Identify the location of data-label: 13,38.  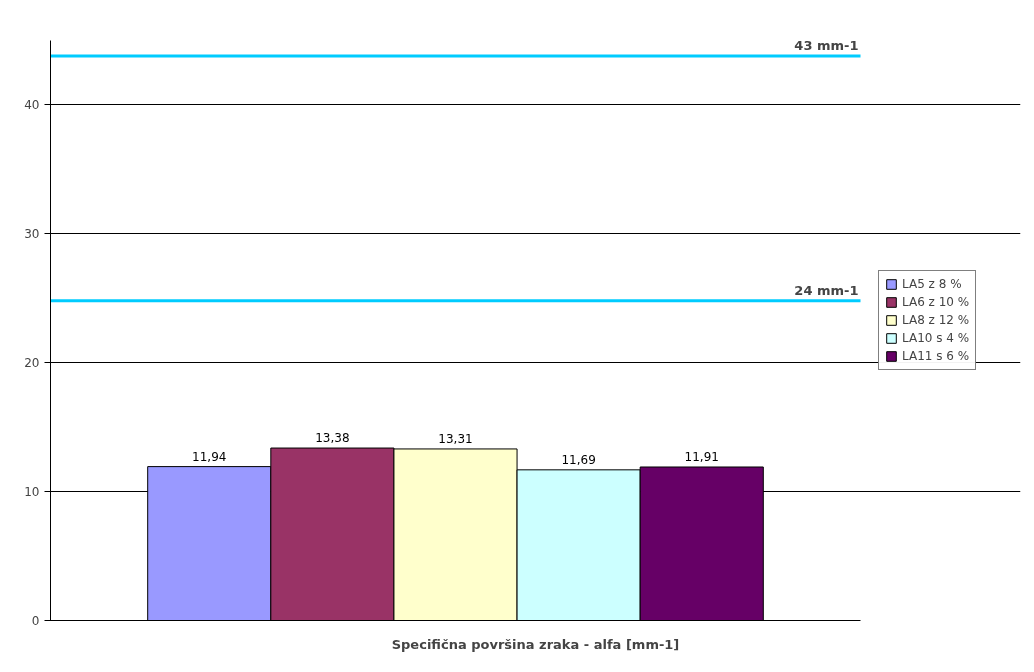
(332, 438).